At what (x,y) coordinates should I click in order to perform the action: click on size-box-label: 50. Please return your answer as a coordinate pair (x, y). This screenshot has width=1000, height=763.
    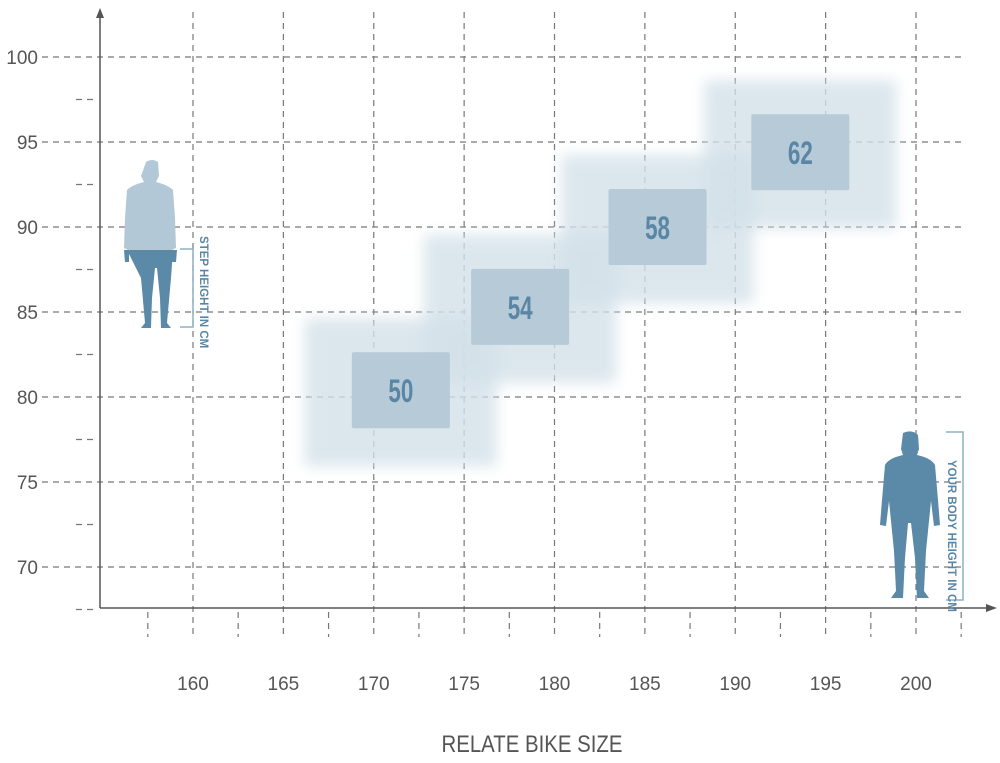
    Looking at the image, I should click on (400, 391).